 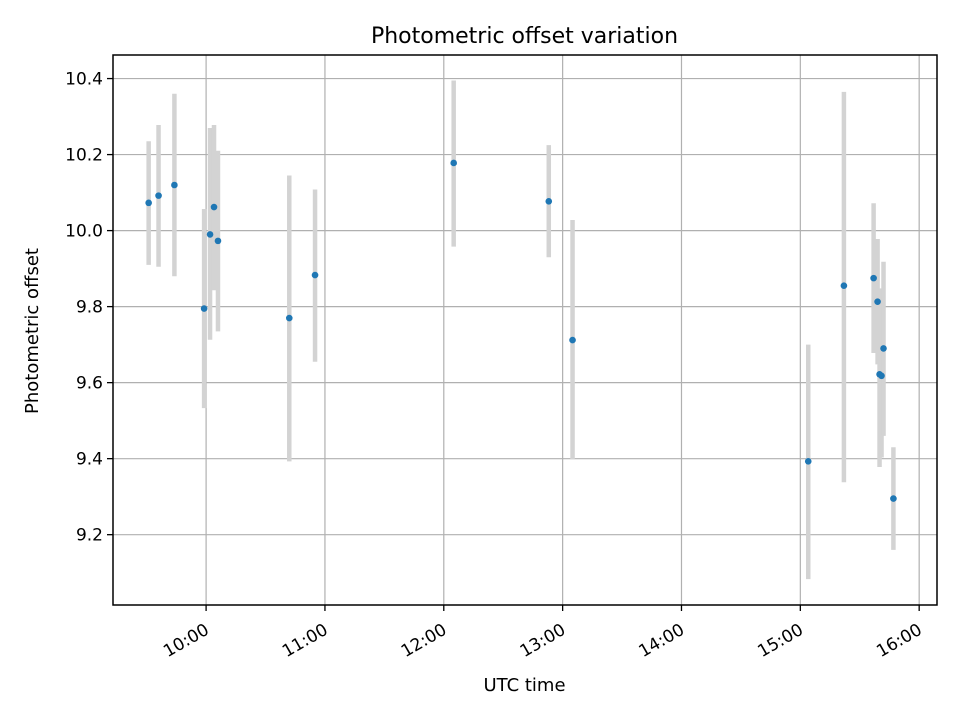 What do you see at coordinates (662, 641) in the screenshot?
I see `x-tick-label: 14:00` at bounding box center [662, 641].